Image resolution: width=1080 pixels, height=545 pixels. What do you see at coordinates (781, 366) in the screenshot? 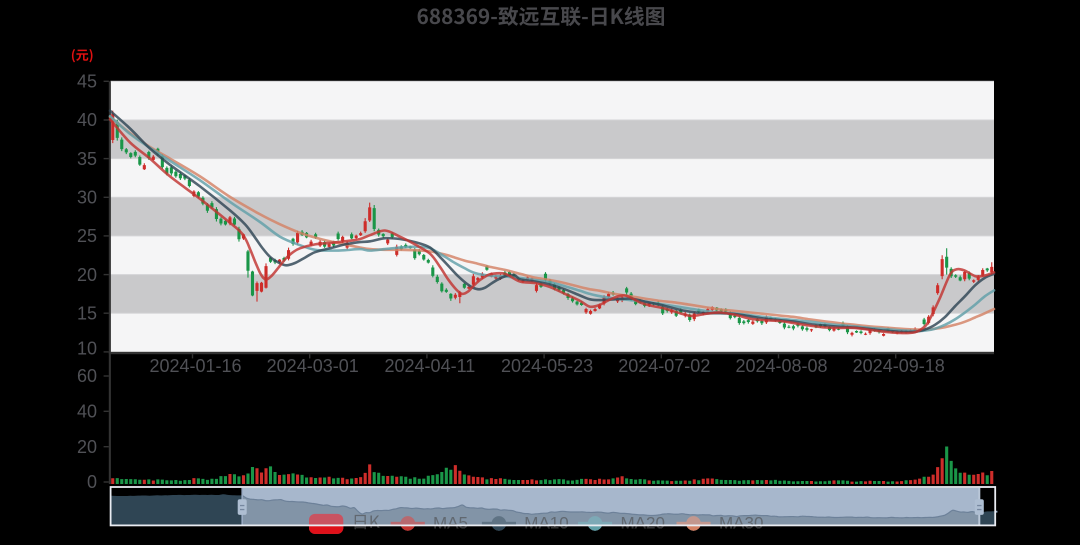
I see `svg-text: 2024-08-08` at bounding box center [781, 366].